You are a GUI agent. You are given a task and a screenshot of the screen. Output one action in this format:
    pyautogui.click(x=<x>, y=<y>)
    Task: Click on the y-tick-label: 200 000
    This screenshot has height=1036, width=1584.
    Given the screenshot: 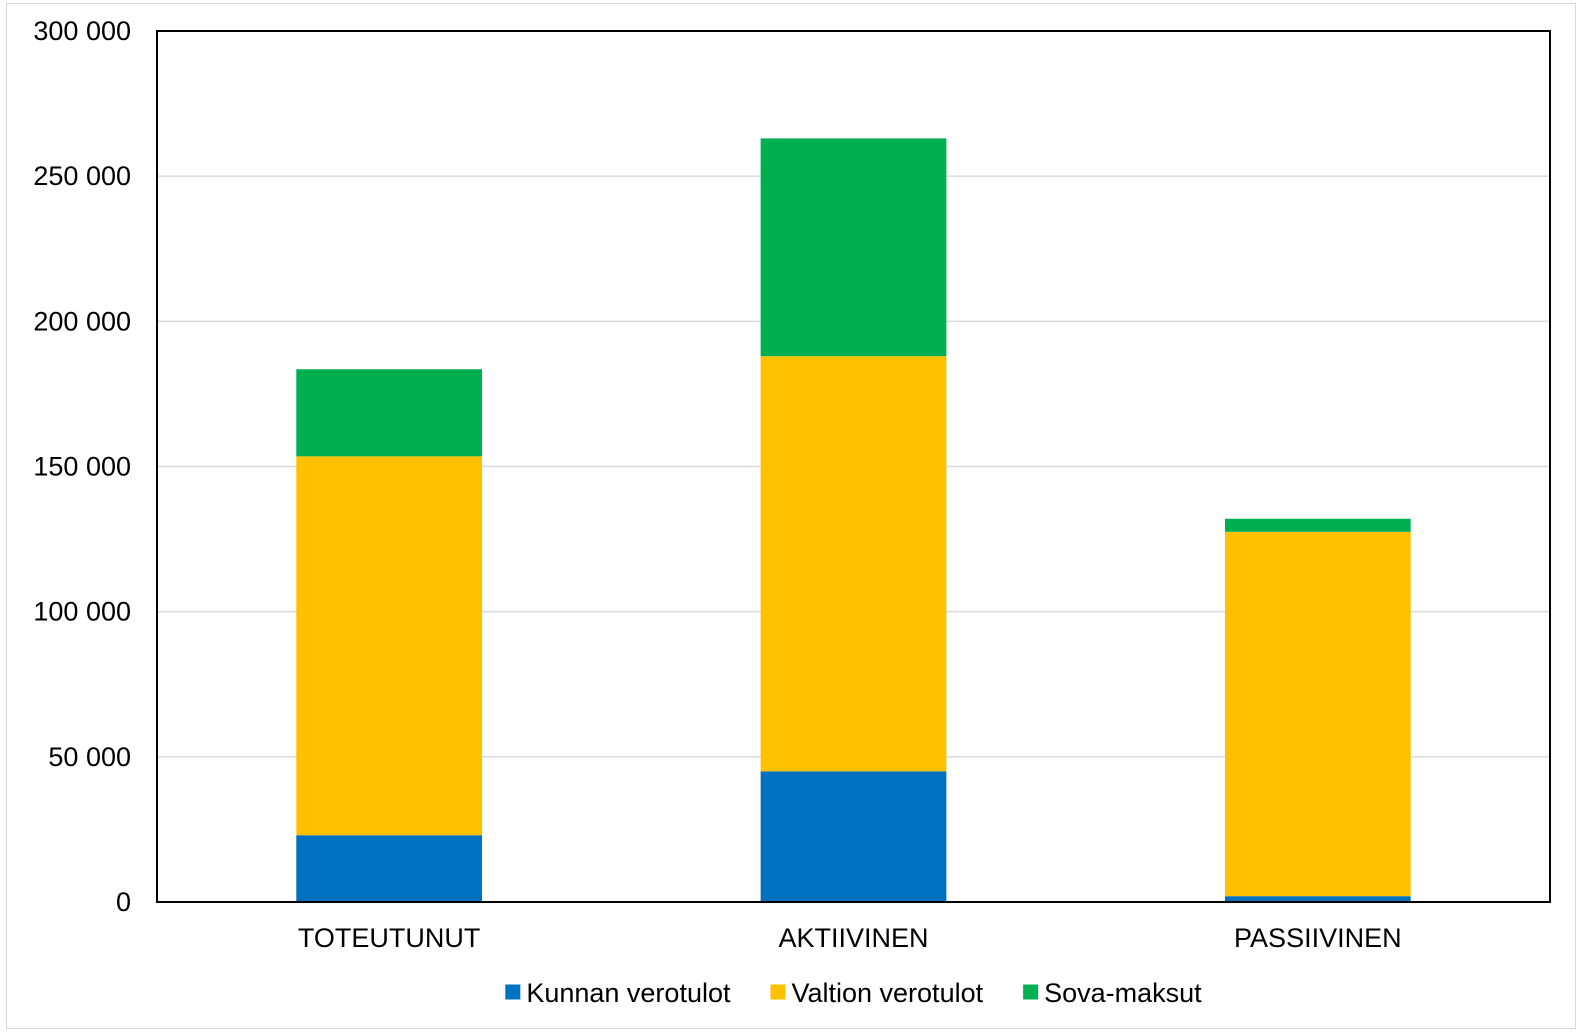 What is the action you would take?
    pyautogui.click(x=82, y=321)
    